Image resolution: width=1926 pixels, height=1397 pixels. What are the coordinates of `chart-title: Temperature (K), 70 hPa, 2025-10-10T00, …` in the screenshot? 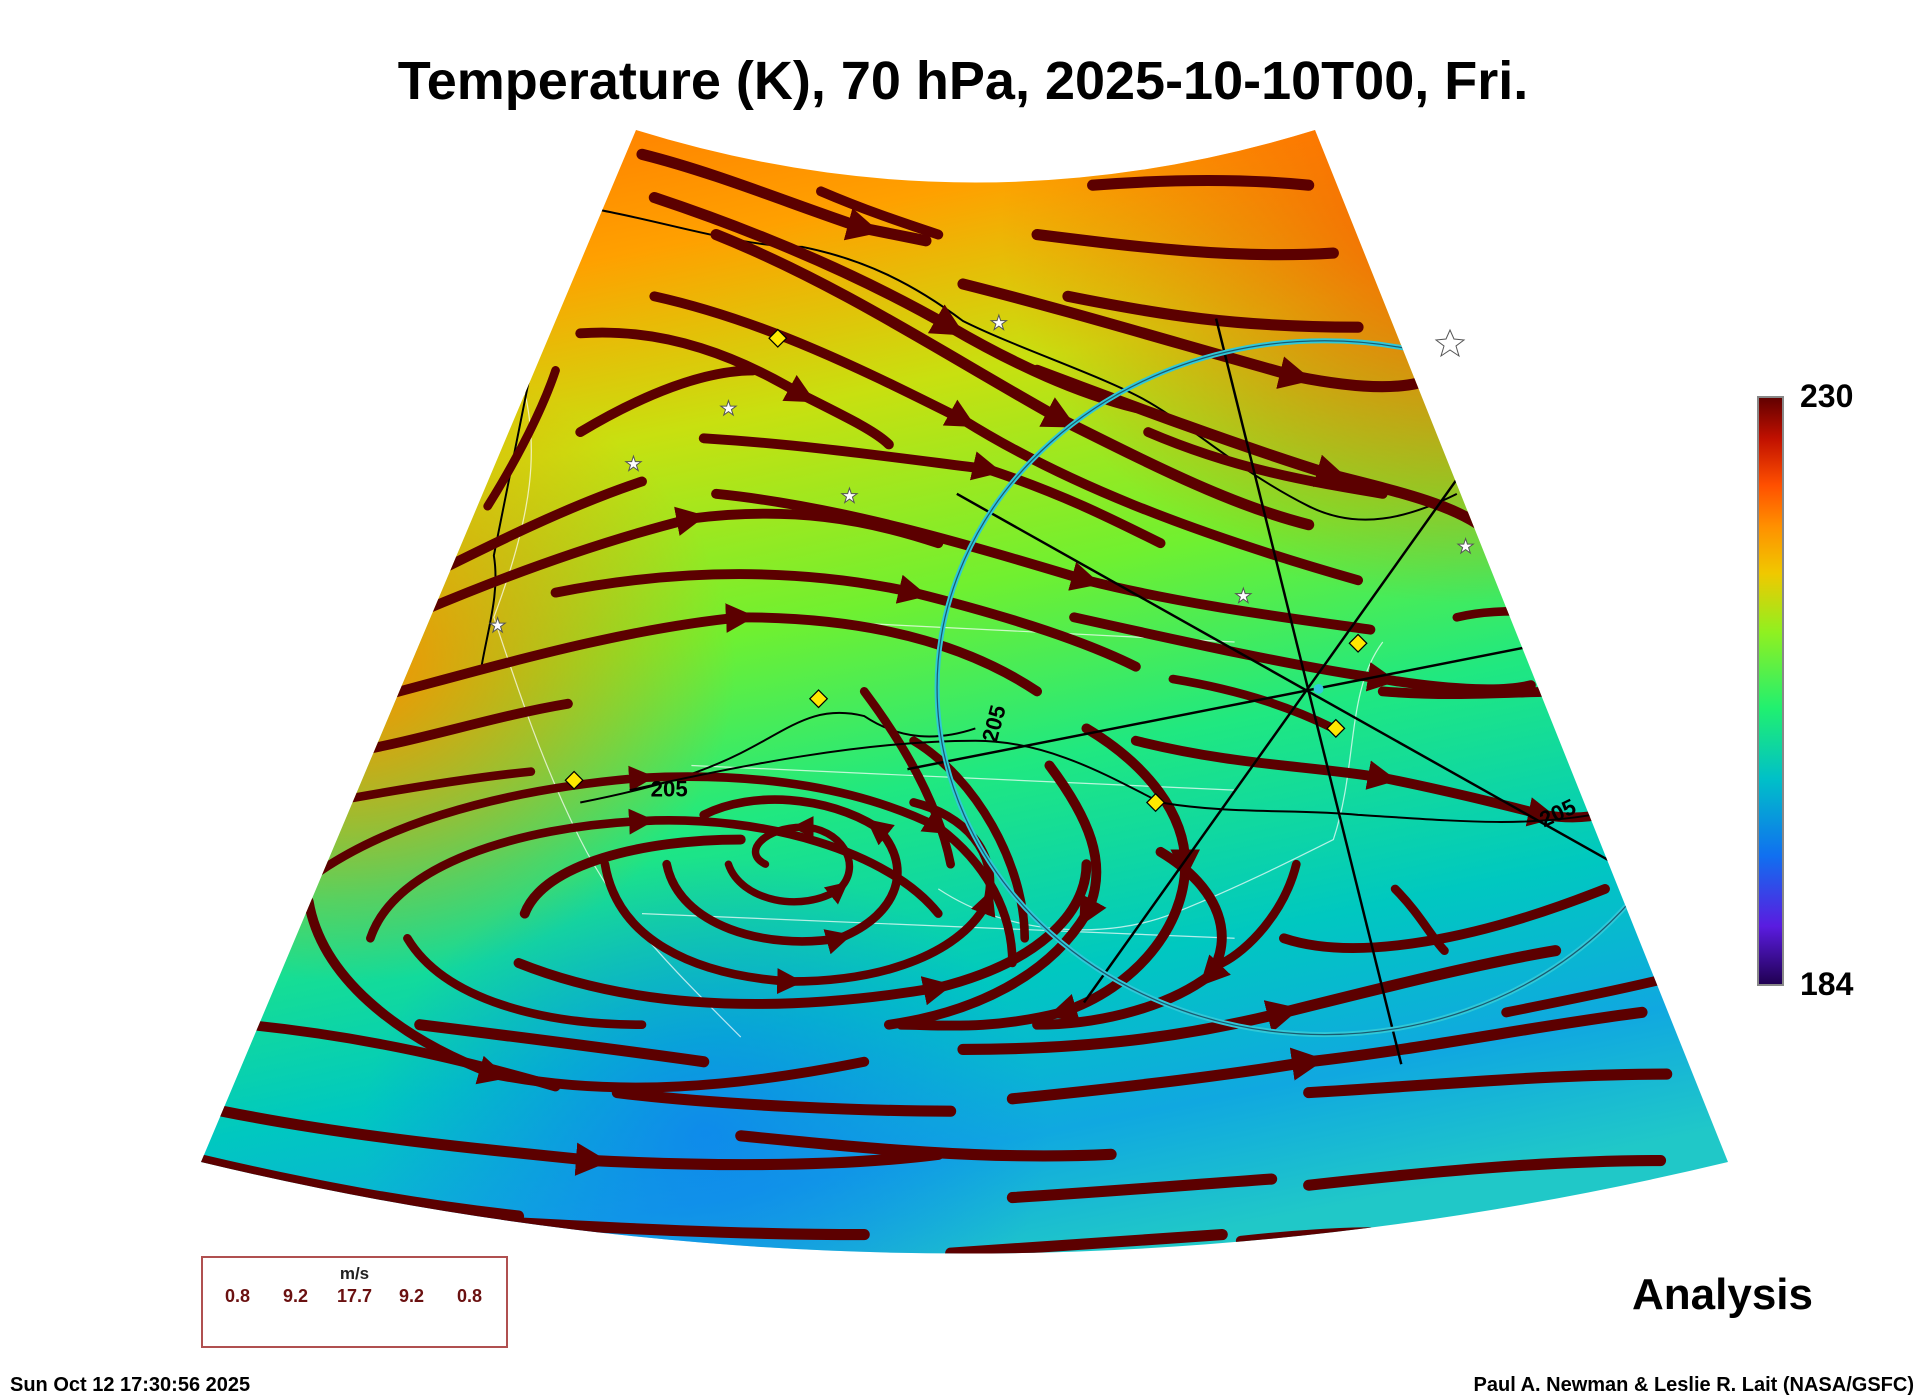 It's located at (963, 81).